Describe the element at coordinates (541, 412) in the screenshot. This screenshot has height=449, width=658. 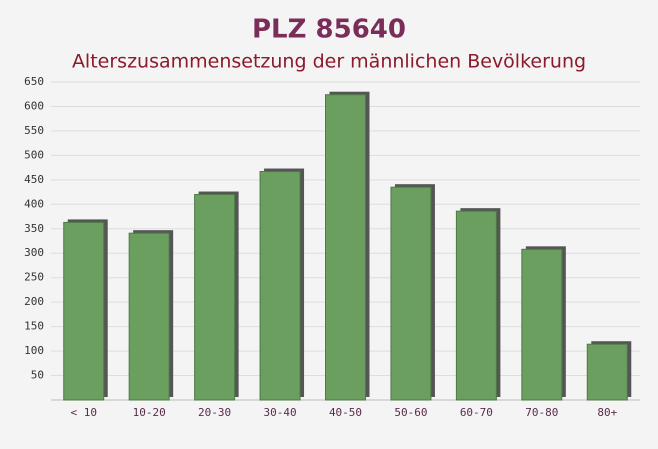
I see `x-tick-label: 70-80` at that location.